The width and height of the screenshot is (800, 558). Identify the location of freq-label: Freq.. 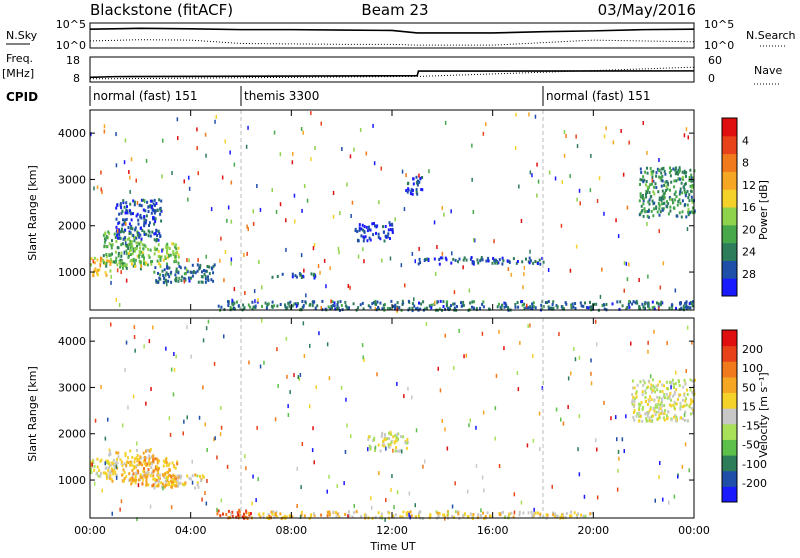
(19, 58).